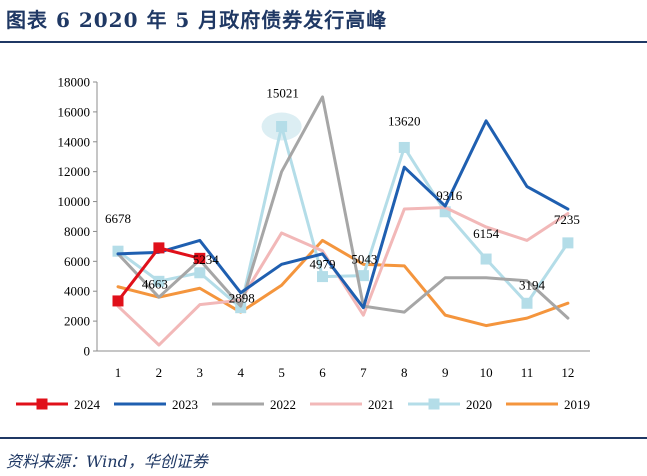 The height and width of the screenshot is (476, 647). Describe the element at coordinates (77, 231) in the screenshot. I see `y-tick-label: 8000` at that location.